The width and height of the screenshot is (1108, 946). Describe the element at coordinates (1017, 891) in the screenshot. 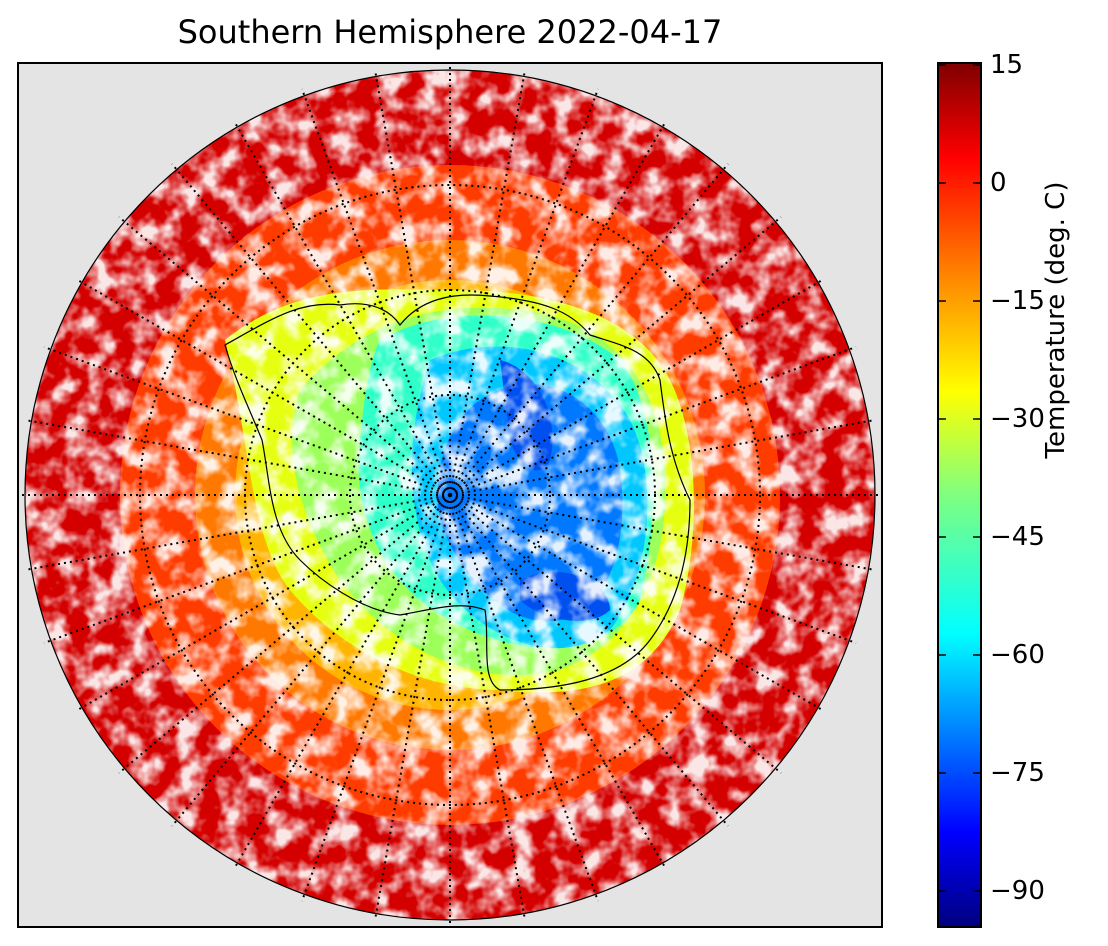

I see `colorbar-tick-label: −90` at that location.